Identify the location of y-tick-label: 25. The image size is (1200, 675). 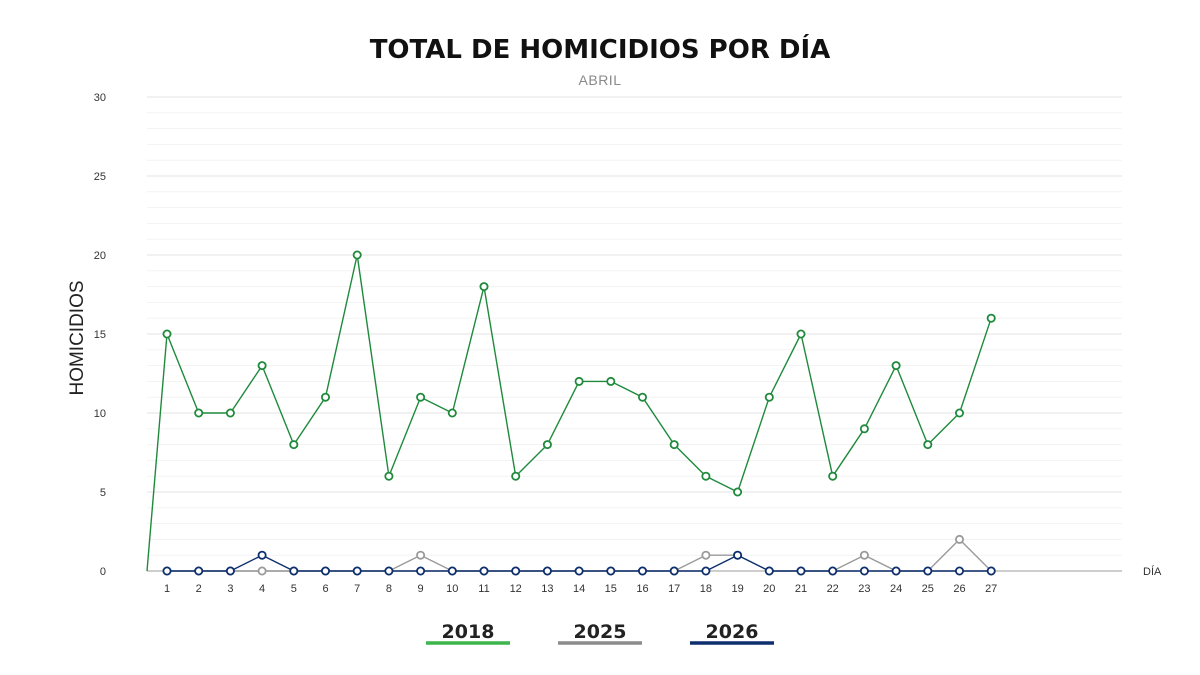
(100, 177).